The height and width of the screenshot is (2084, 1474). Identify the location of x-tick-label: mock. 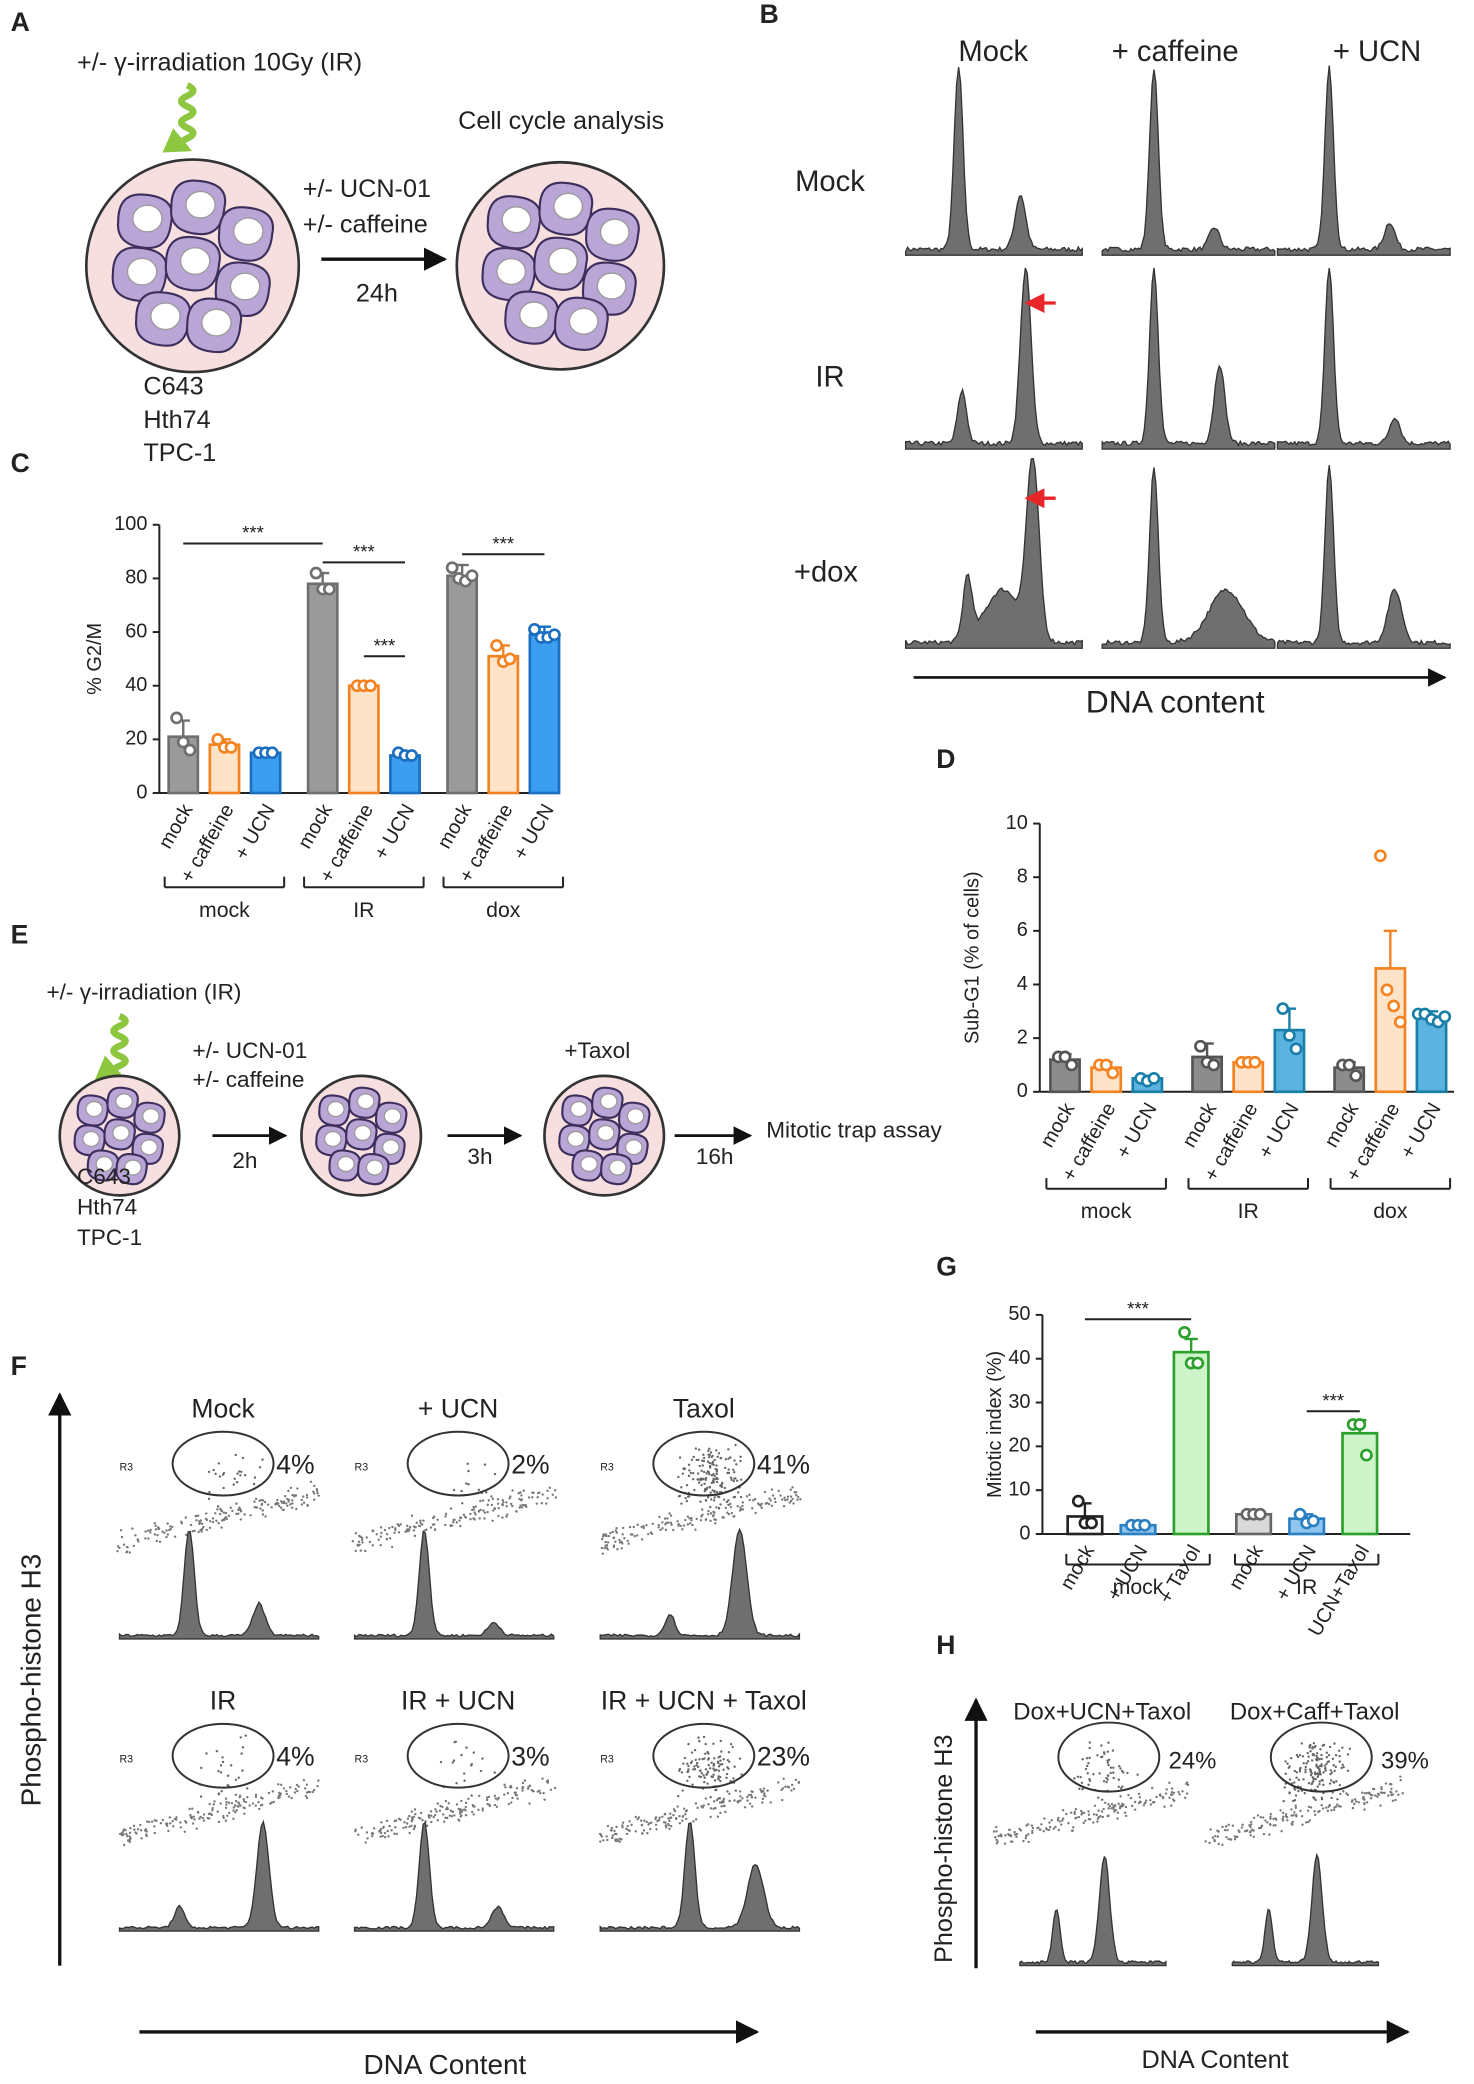
(1342, 1125).